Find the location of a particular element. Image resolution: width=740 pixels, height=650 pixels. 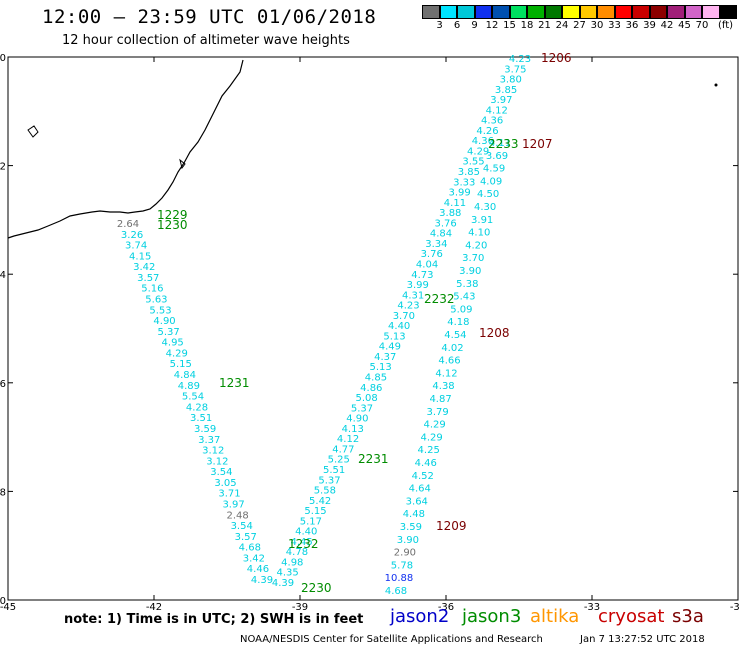

color-scale-label: 45 is located at coordinates (684, 25).